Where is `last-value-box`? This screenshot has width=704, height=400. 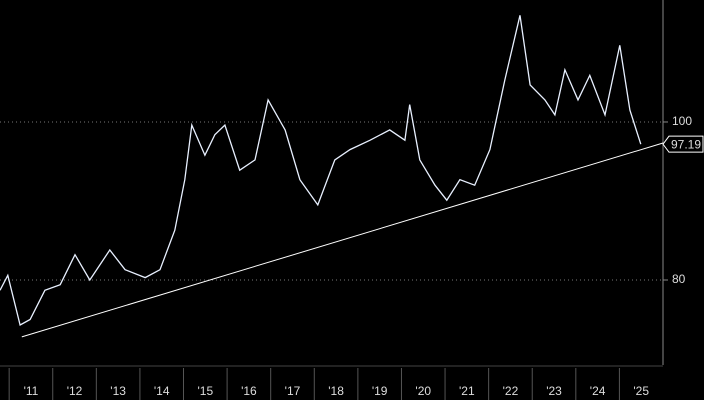 last-value-box is located at coordinates (683, 144).